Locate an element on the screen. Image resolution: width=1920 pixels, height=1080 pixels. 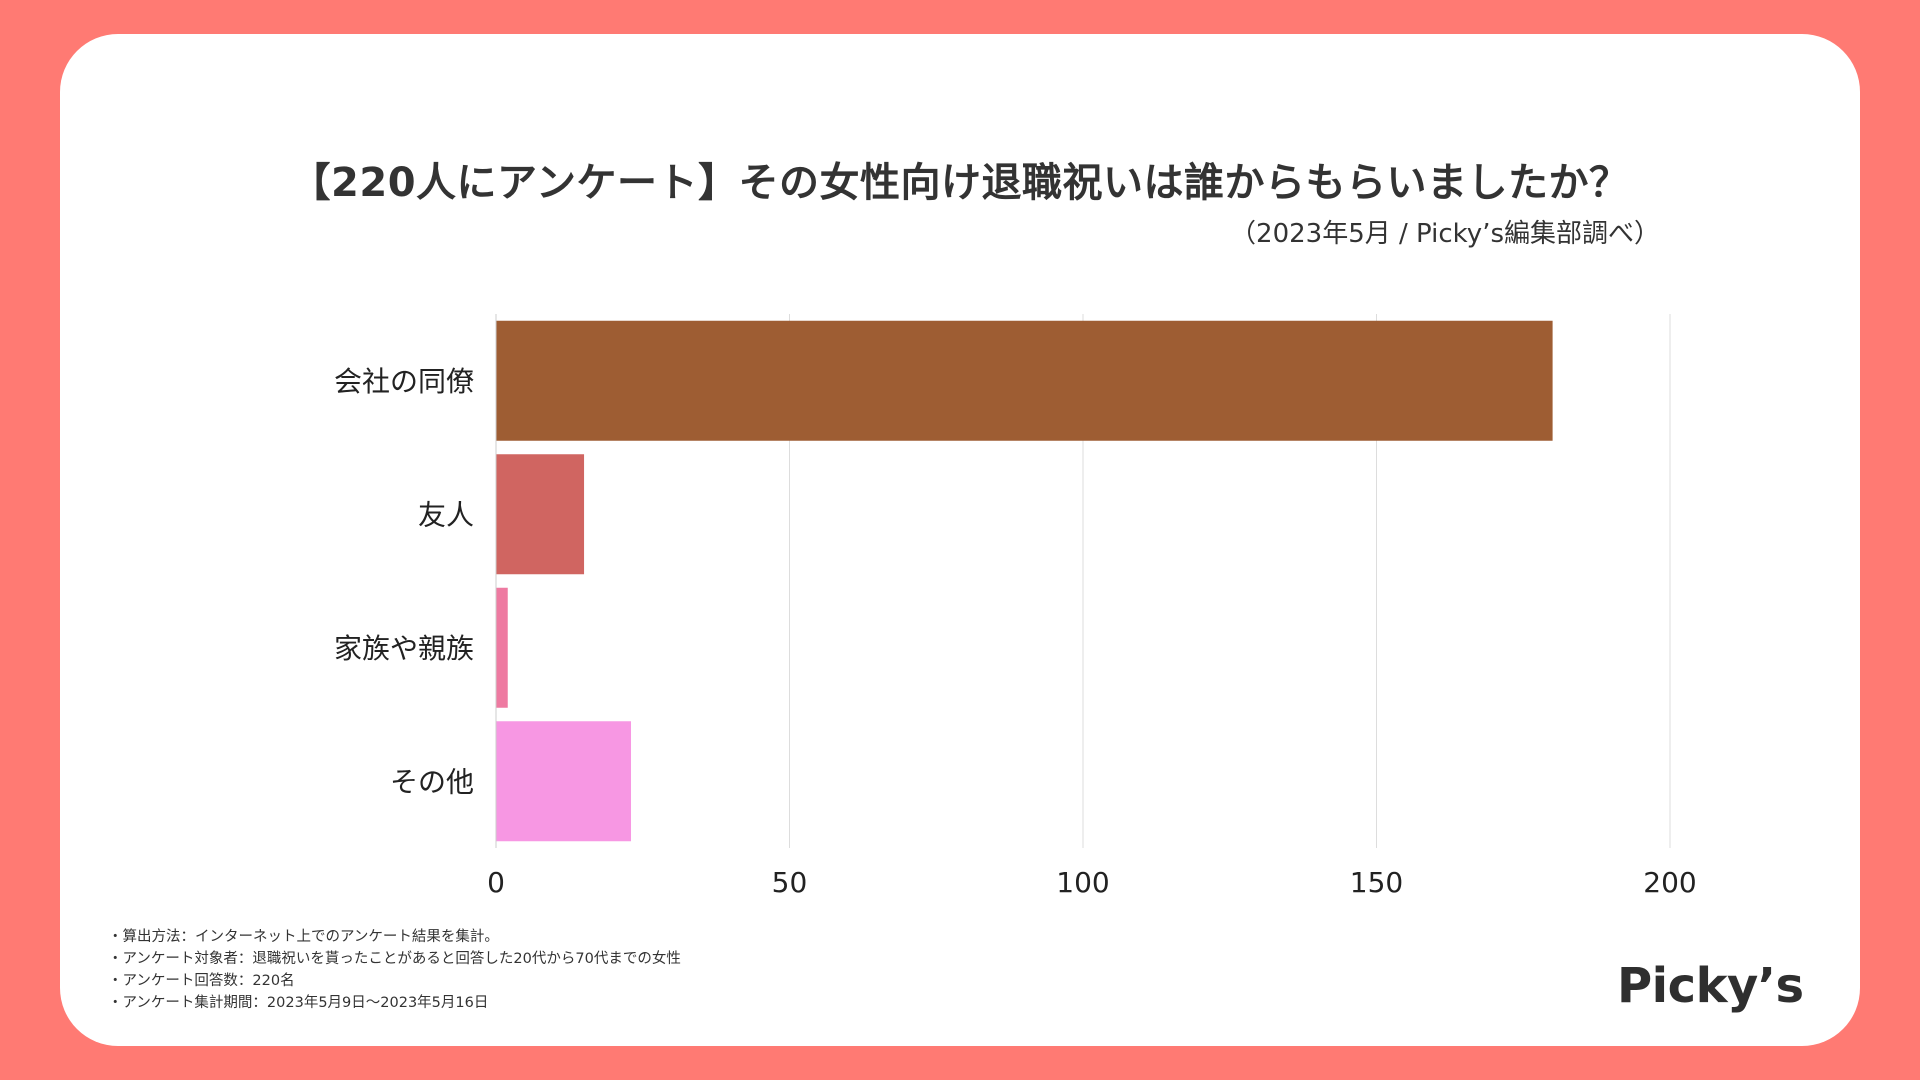
note-period: ・アンケート集計期間：2023年5月9日〜2023年5月16日 is located at coordinates (298, 1003).